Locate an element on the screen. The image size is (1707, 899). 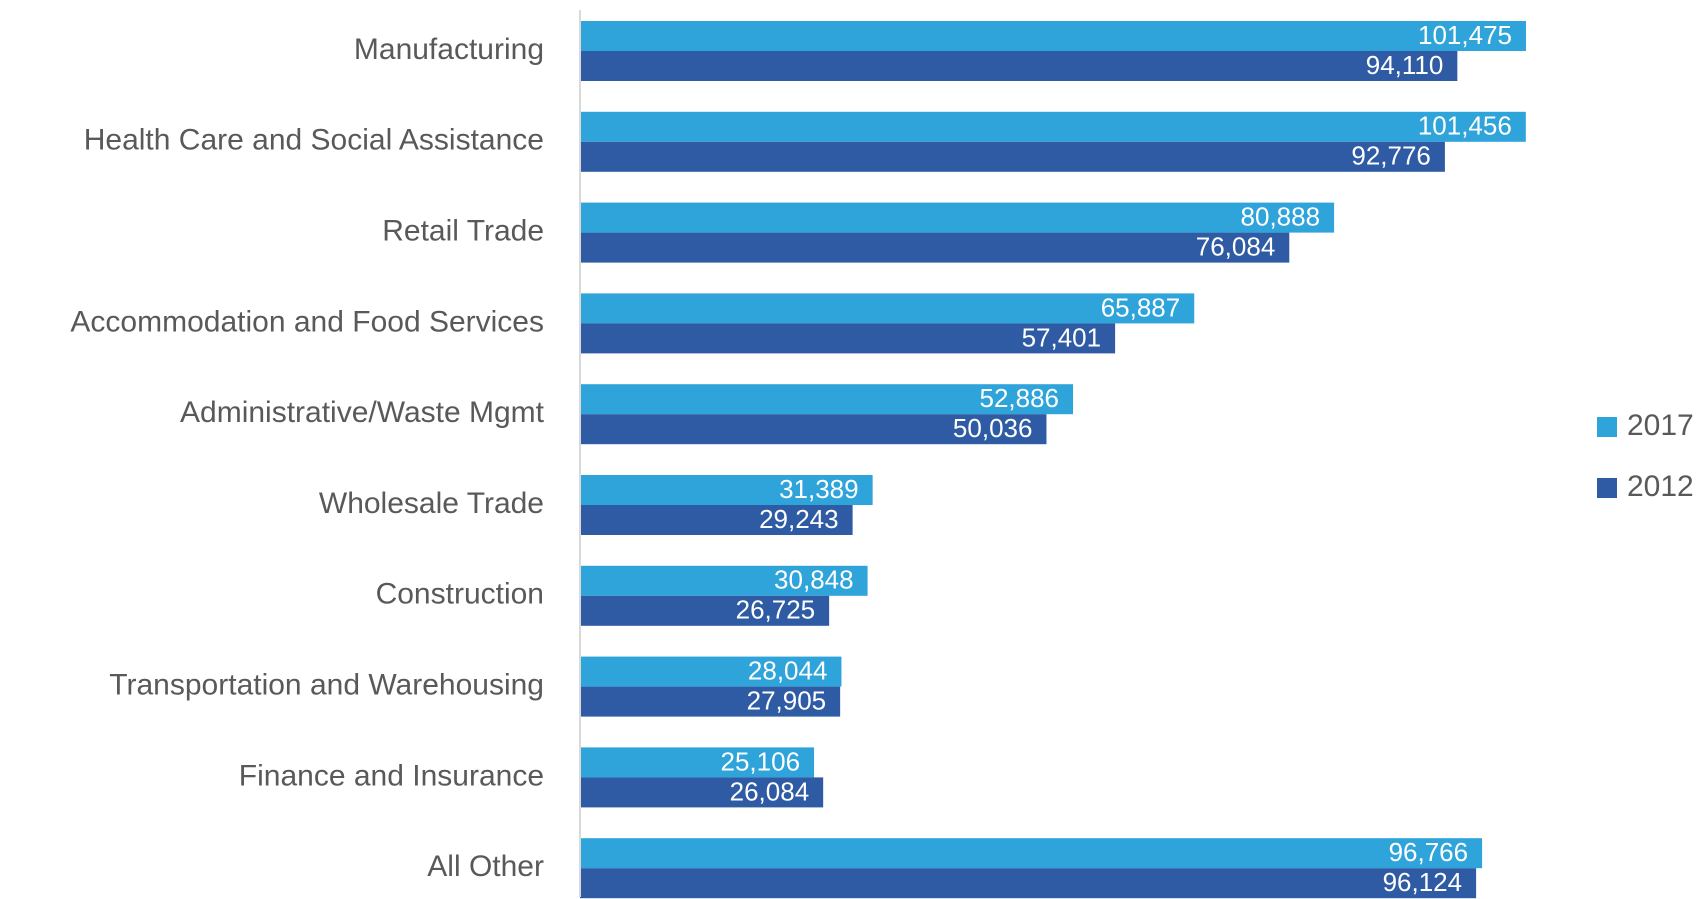
category-label: Wholesale Trade is located at coordinates (431, 503).